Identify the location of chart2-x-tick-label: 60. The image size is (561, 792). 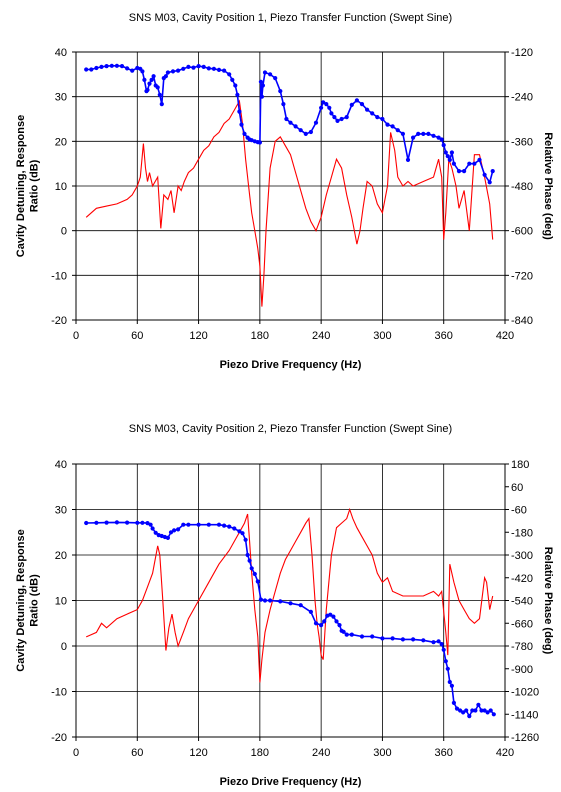
(137, 753).